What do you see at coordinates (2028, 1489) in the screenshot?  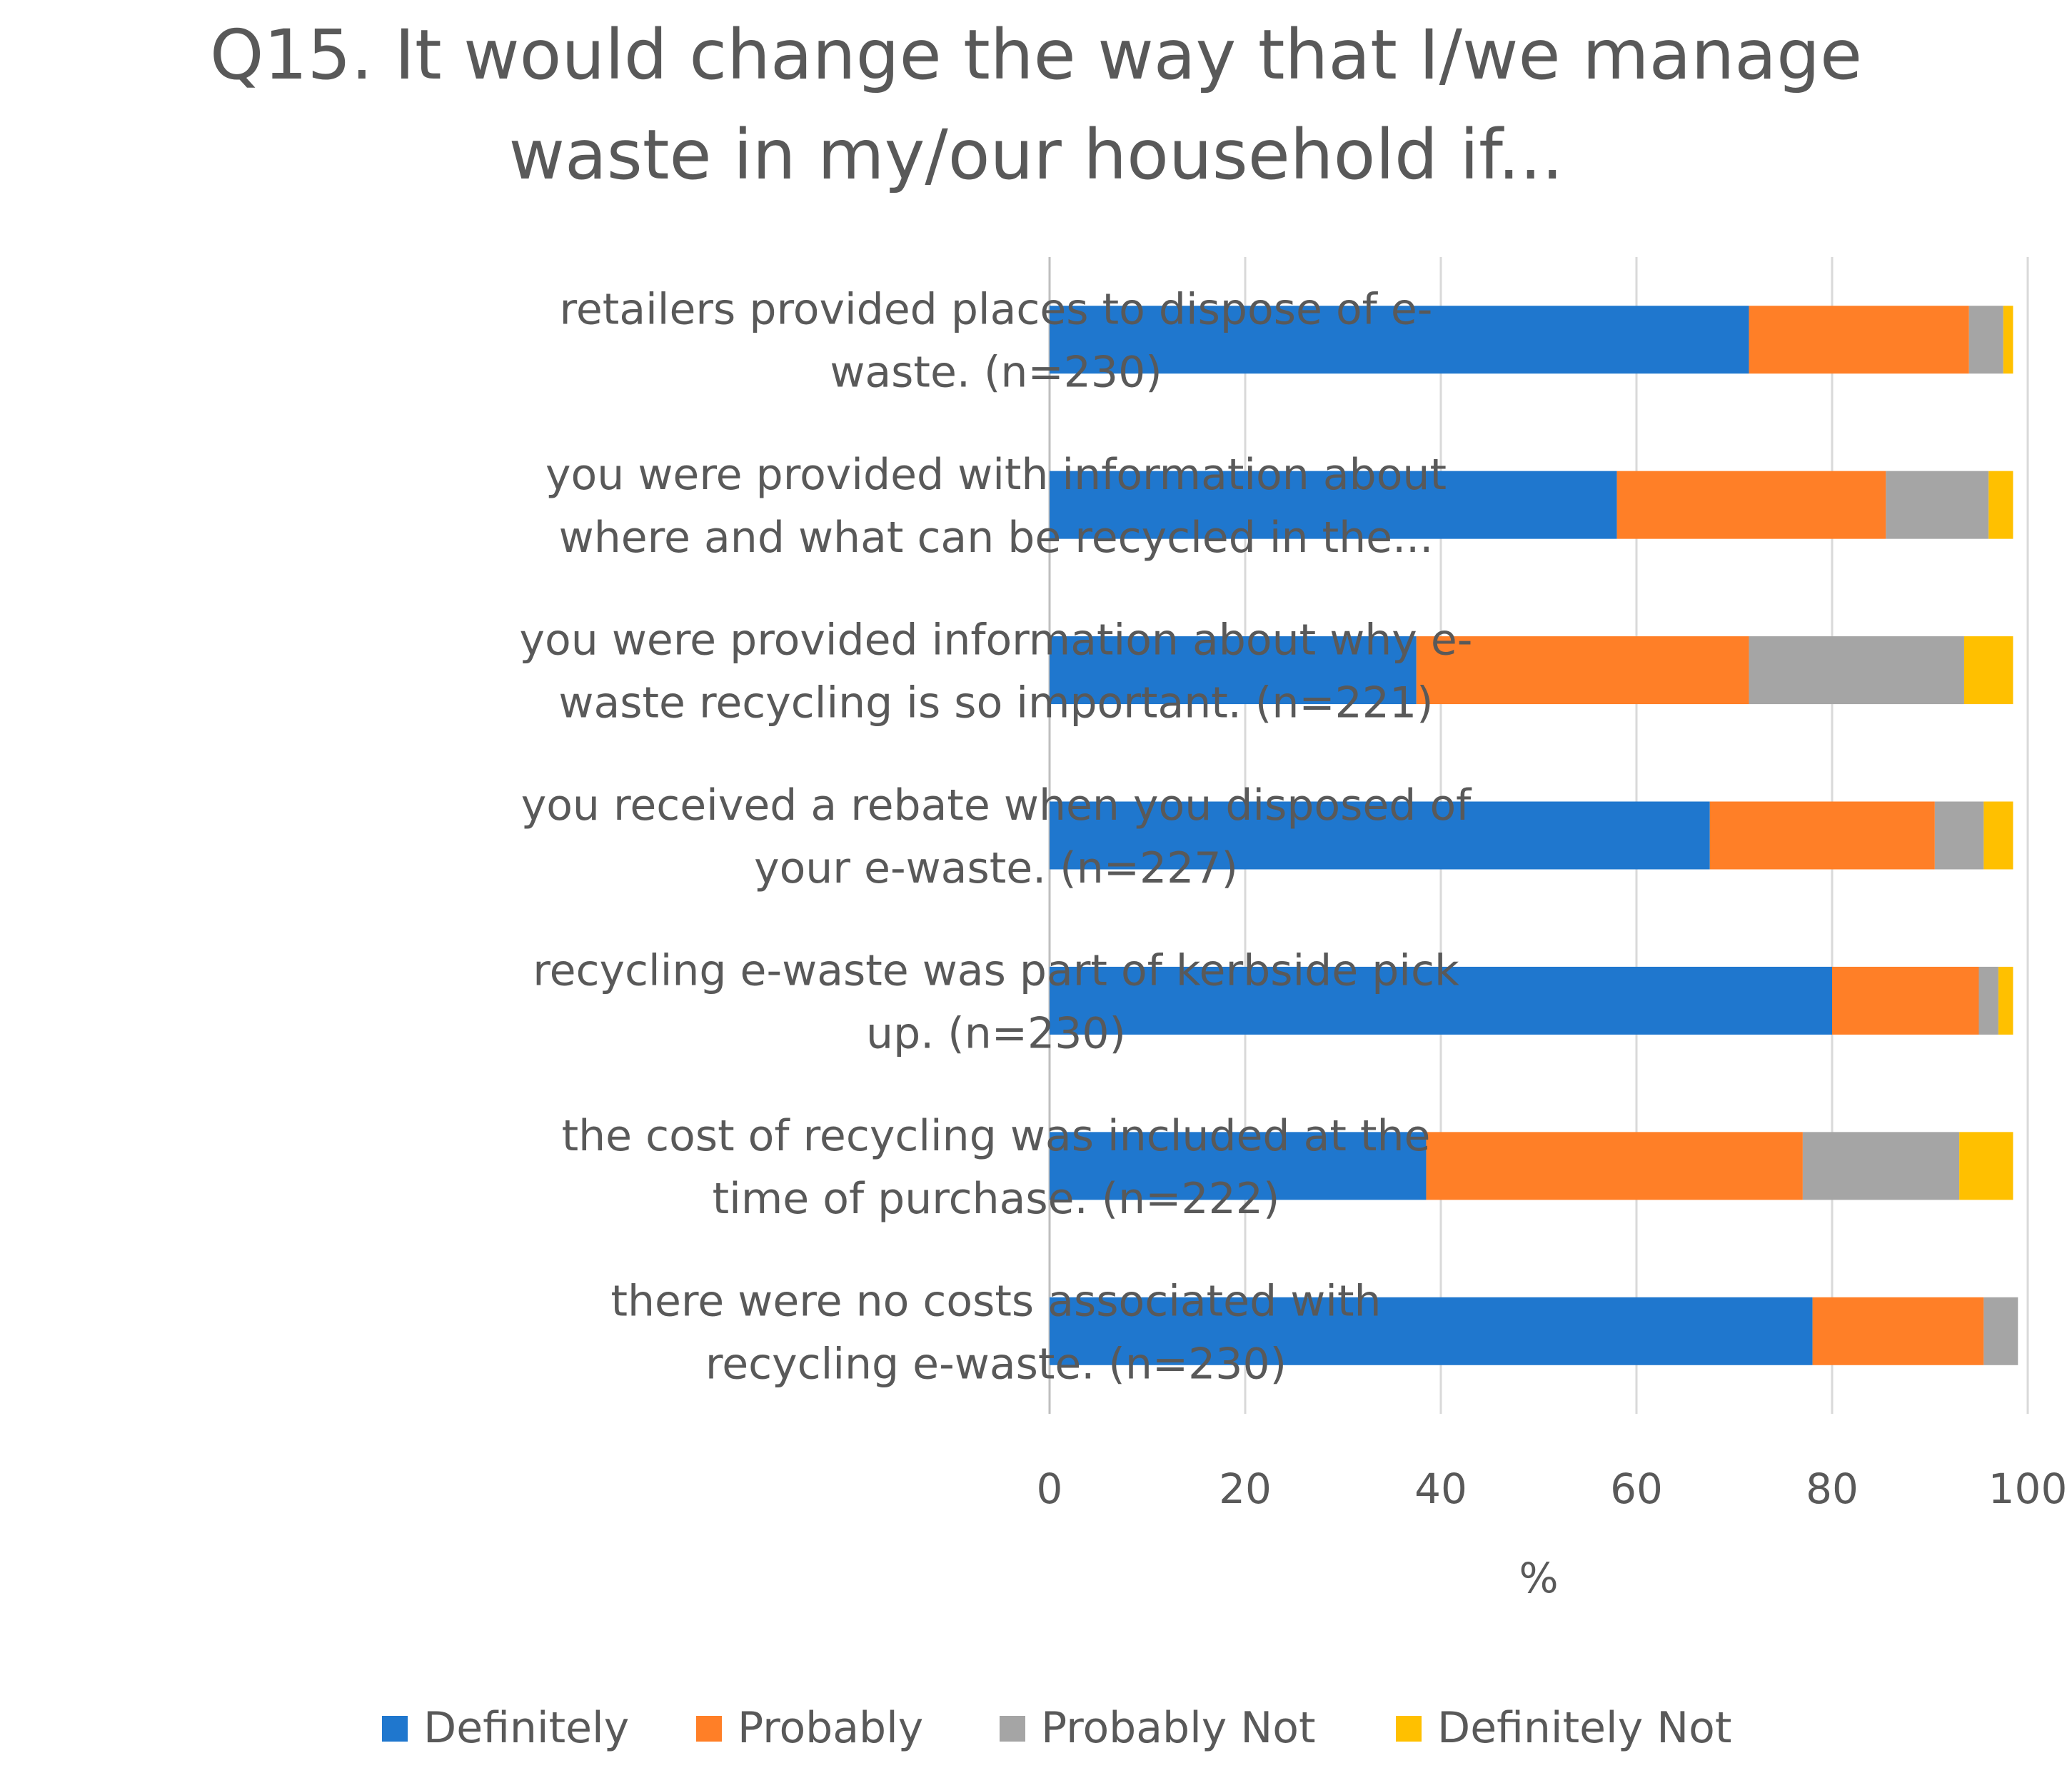 I see `x-tick-label: 100` at bounding box center [2028, 1489].